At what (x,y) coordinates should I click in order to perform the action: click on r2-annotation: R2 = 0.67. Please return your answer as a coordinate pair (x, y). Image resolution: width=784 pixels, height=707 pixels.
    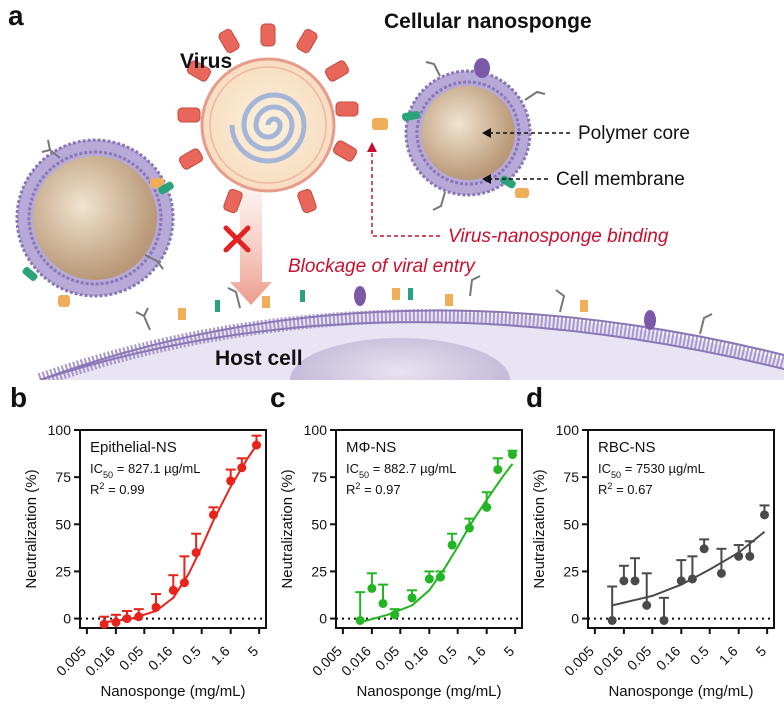
    Looking at the image, I should click on (625, 489).